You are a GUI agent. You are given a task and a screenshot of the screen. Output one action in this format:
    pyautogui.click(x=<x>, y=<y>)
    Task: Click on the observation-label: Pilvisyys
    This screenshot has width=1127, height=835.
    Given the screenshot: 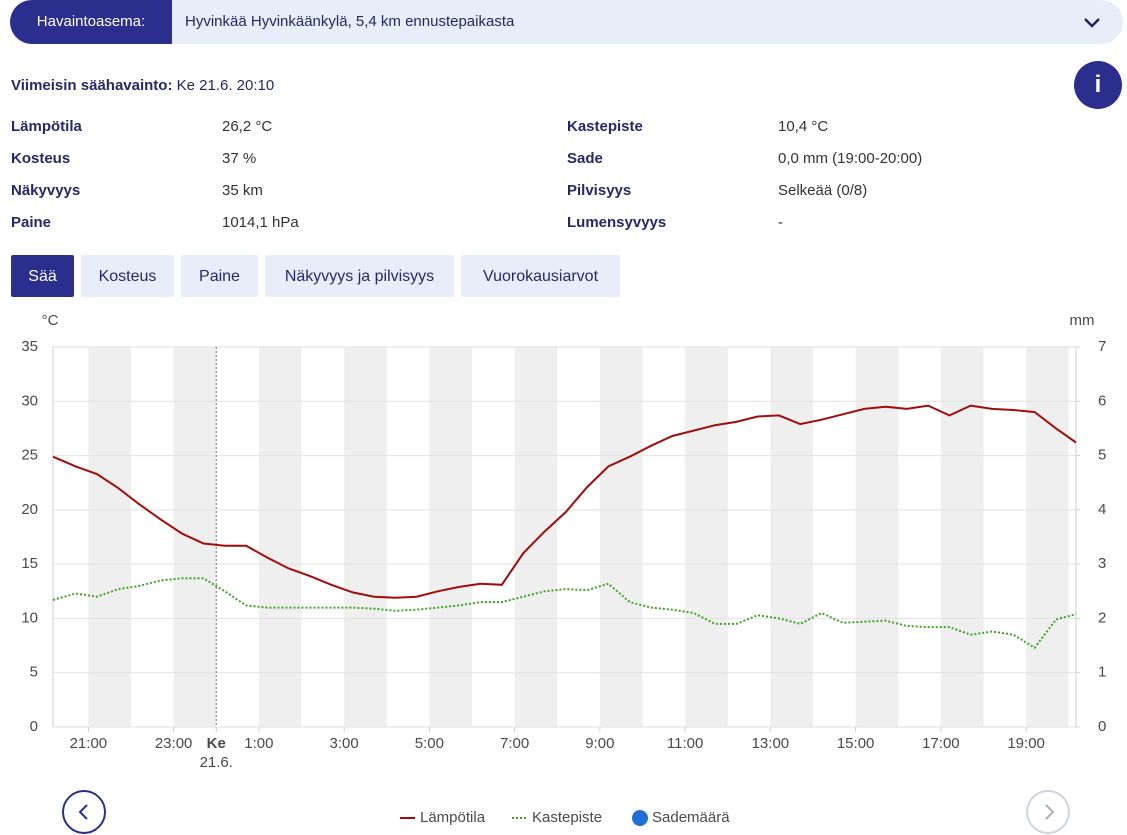 What is the action you would take?
    pyautogui.click(x=599, y=190)
    